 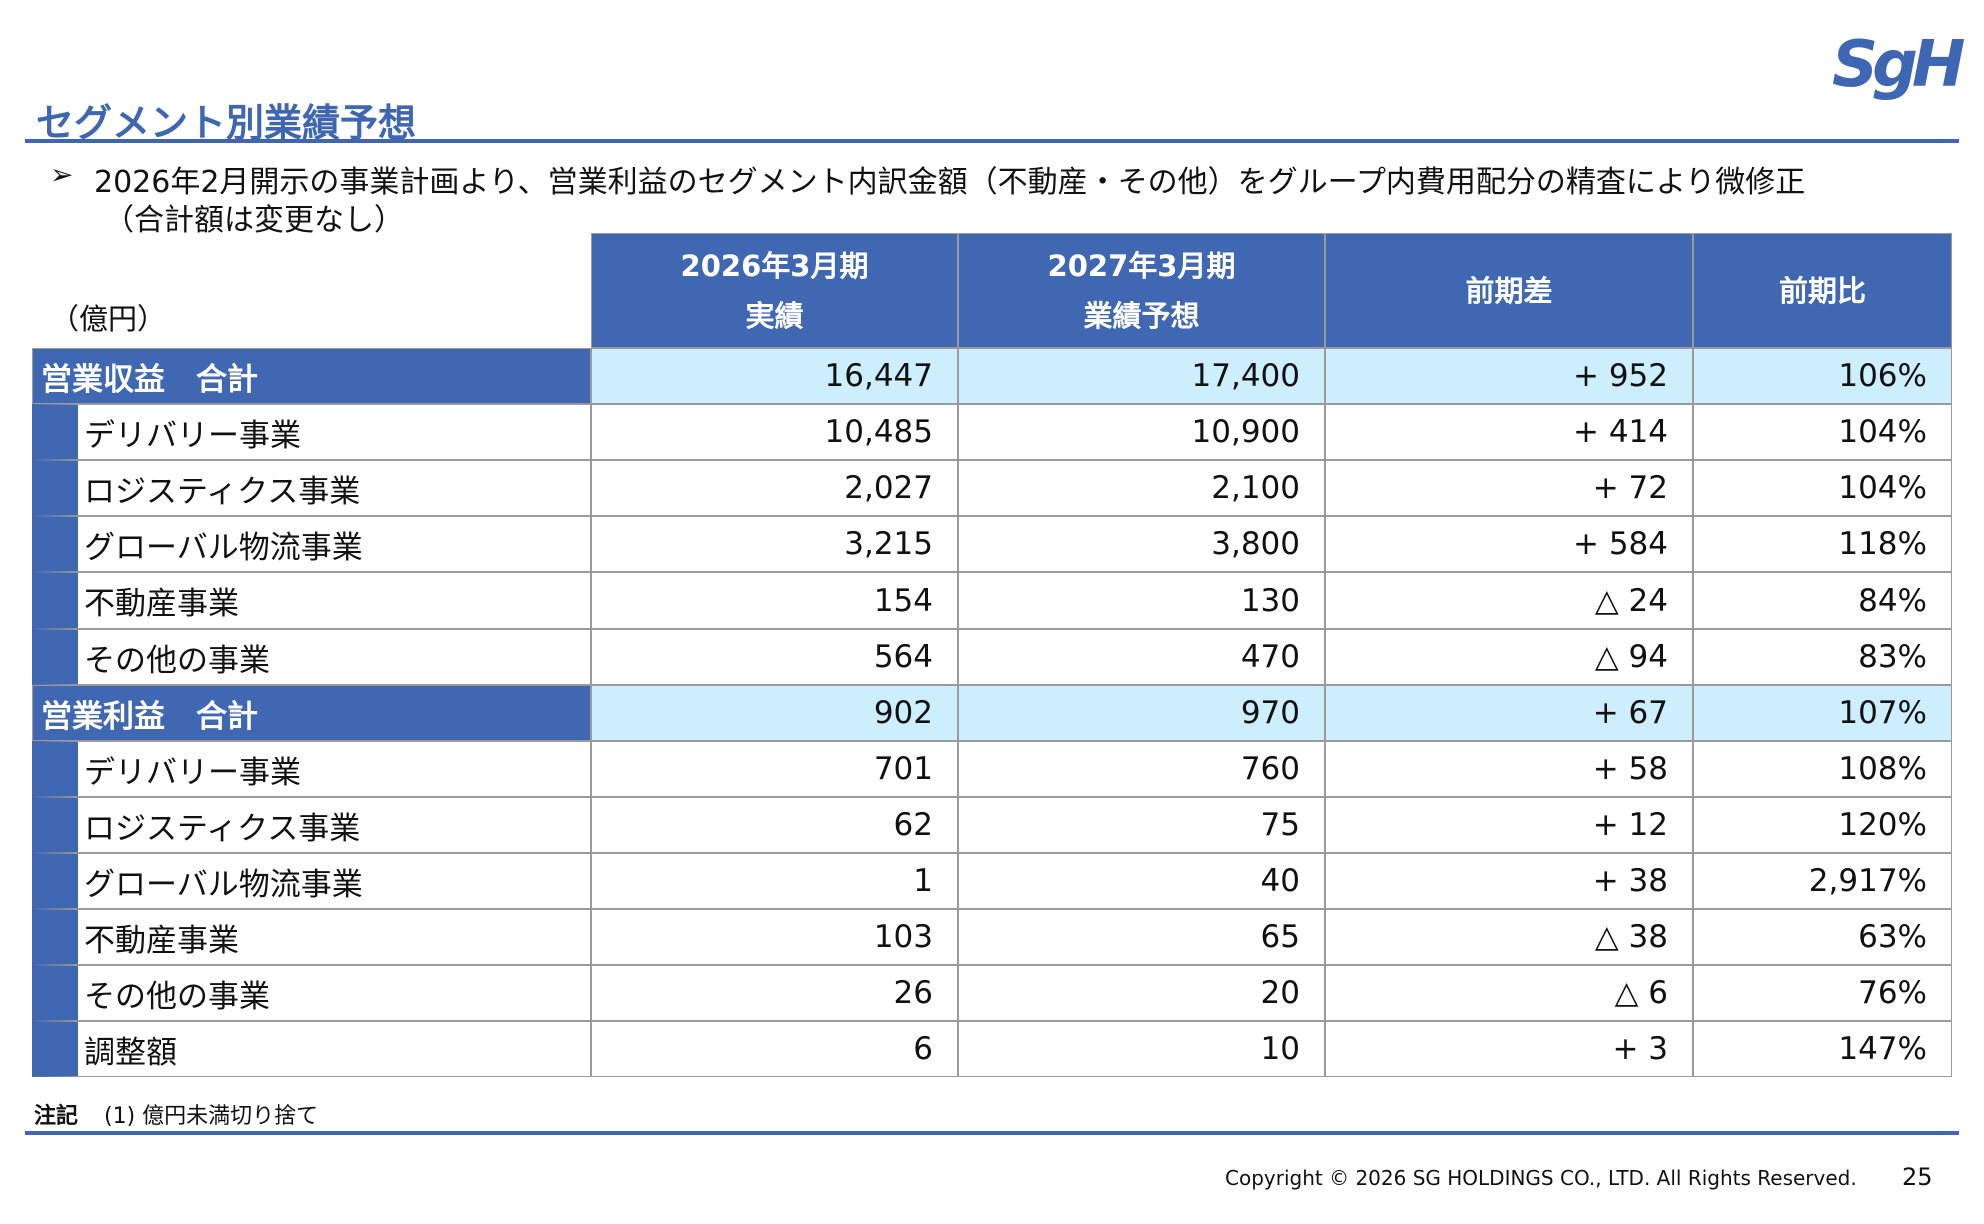 What do you see at coordinates (311, 376) in the screenshot?
I see `total-label: 営業収益 合計` at bounding box center [311, 376].